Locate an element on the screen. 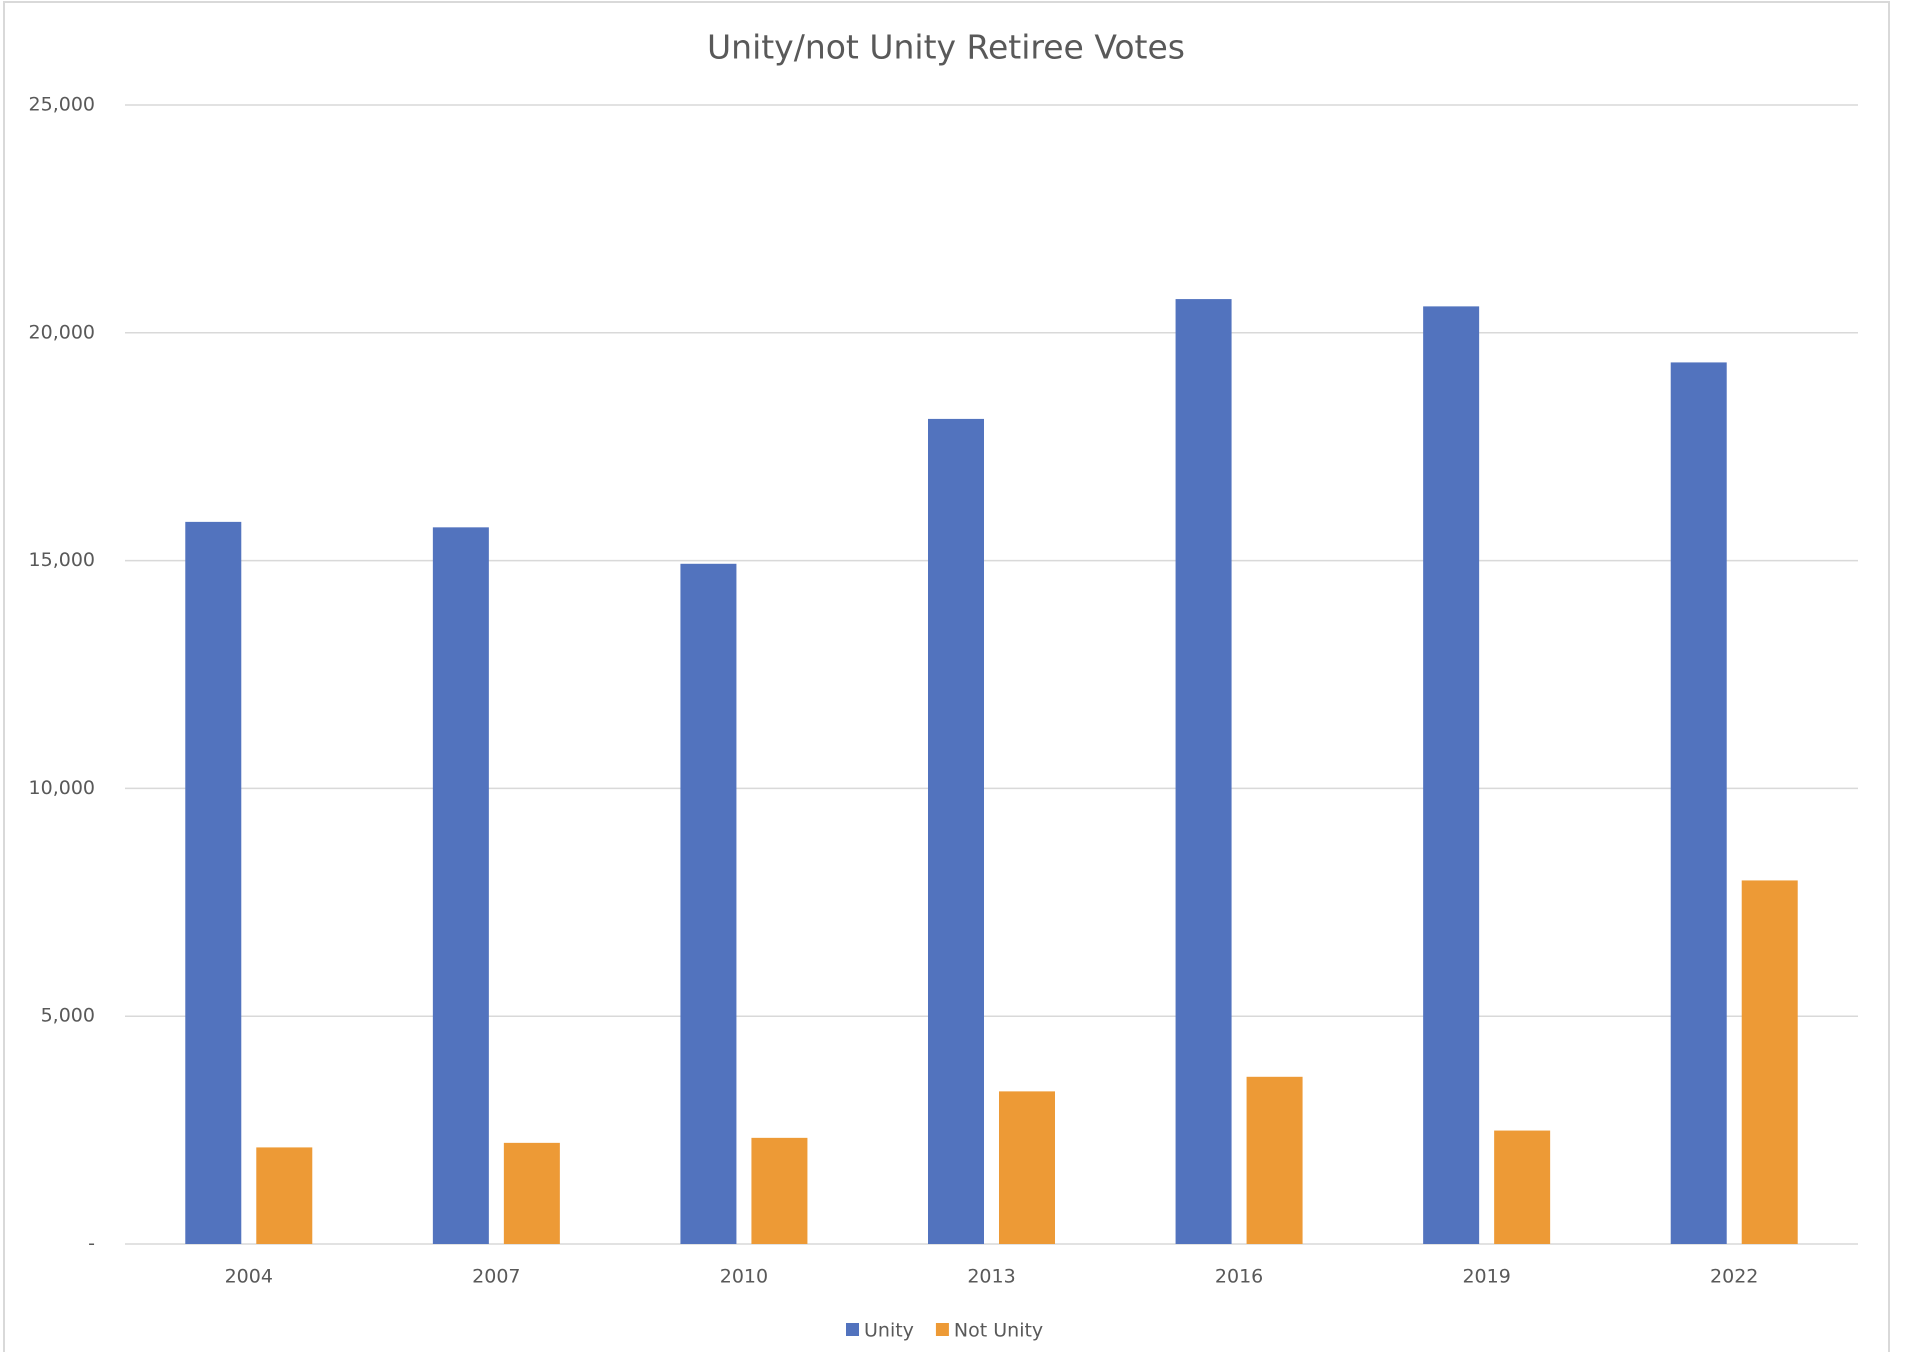 The width and height of the screenshot is (1914, 1352). x-tick-label: 2022 is located at coordinates (1734, 1277).